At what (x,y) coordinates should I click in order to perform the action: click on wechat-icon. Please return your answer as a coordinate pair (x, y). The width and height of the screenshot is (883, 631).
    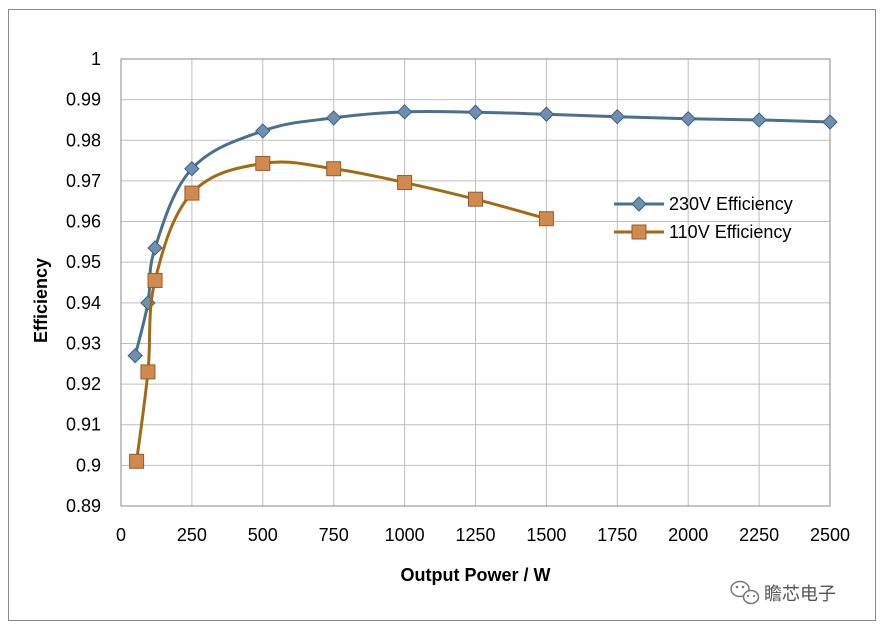
    Looking at the image, I should click on (745, 592).